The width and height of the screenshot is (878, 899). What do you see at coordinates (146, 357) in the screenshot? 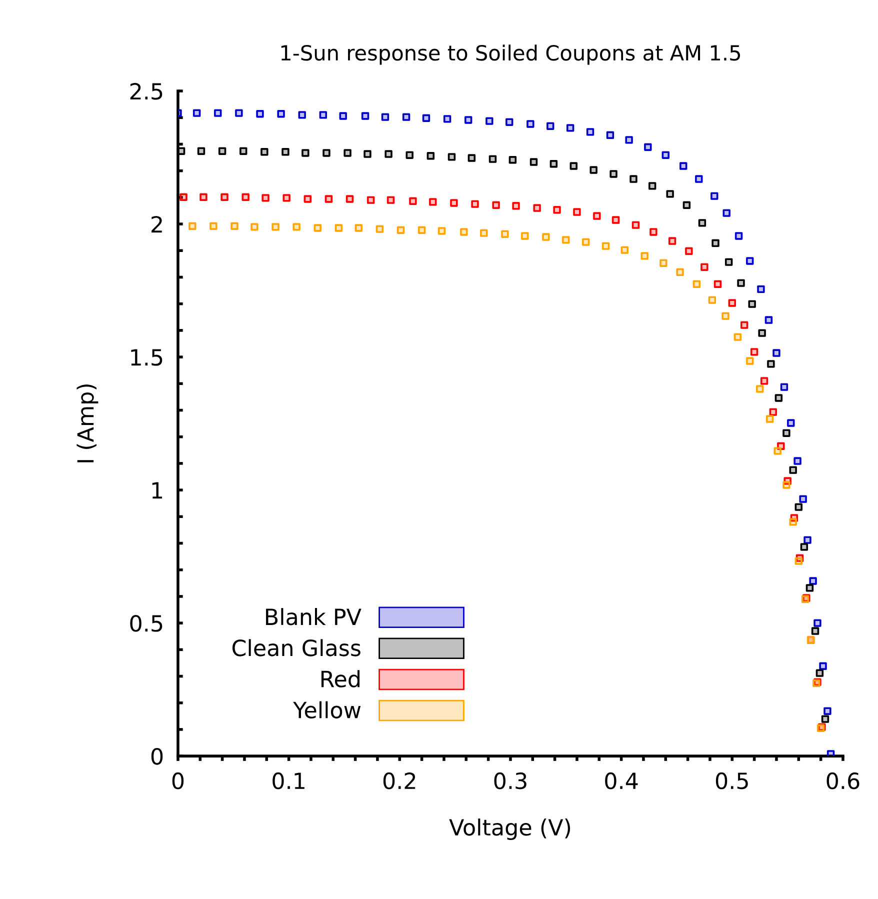
I see `y-tick-label: 1.5` at bounding box center [146, 357].